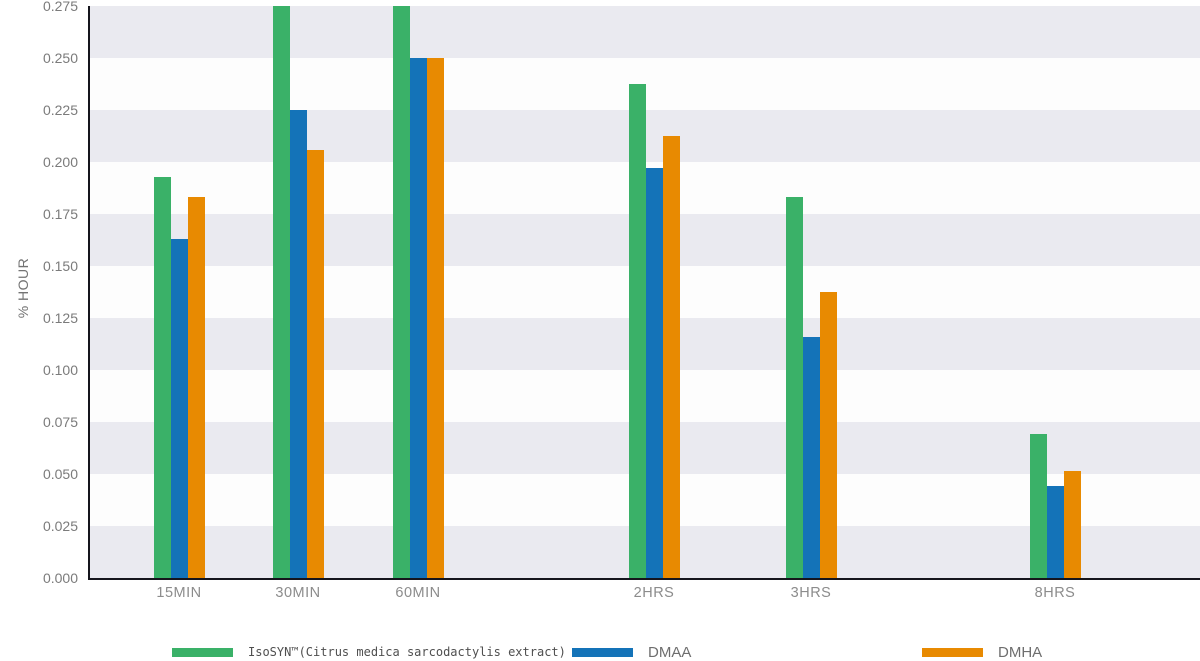 The width and height of the screenshot is (1200, 661). I want to click on bar-dmaa-15min, so click(179, 408).